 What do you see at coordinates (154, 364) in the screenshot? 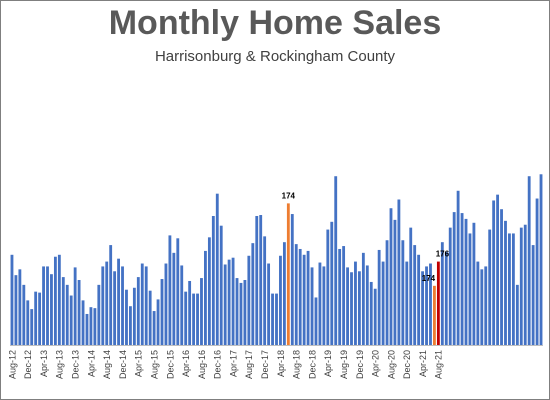
I see `x-tick-label-9: Aug-15` at bounding box center [154, 364].